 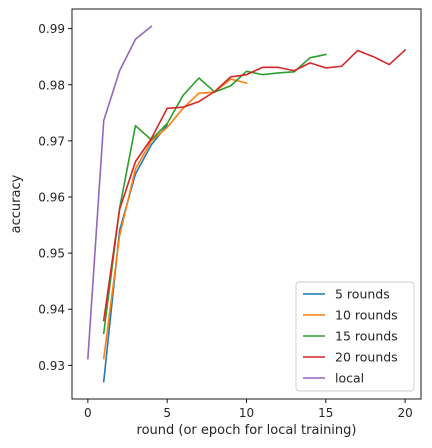 I want to click on legend-label-3: 20 rounds, so click(x=366, y=357).